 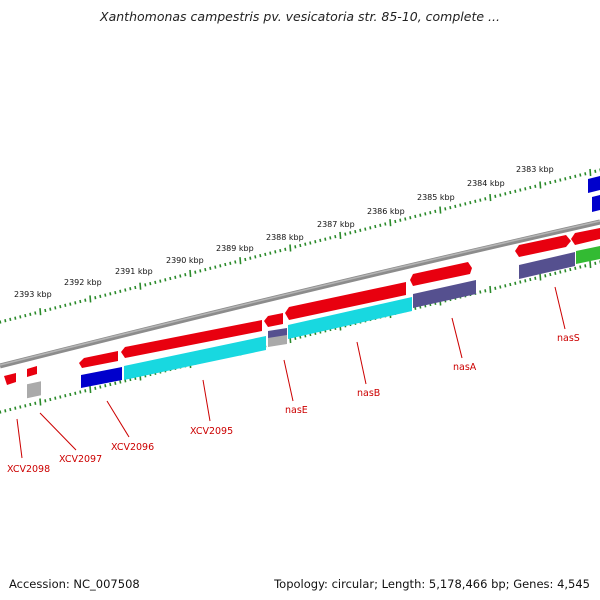 What do you see at coordinates (588, 255) in the screenshot?
I see `gene-bar-green-right` at bounding box center [588, 255].